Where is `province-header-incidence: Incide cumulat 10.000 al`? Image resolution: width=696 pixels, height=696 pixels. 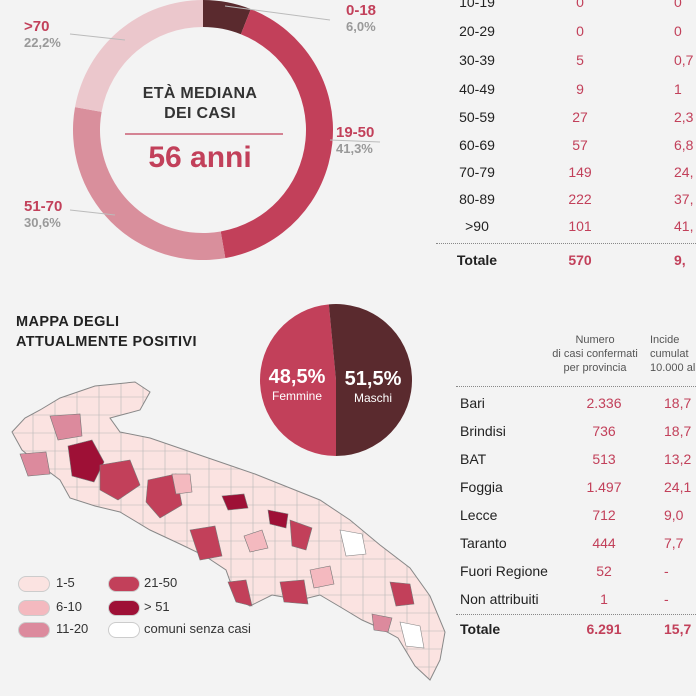
province-header-incidence: Incide cumulat 10.000 al is located at coordinates (673, 354).